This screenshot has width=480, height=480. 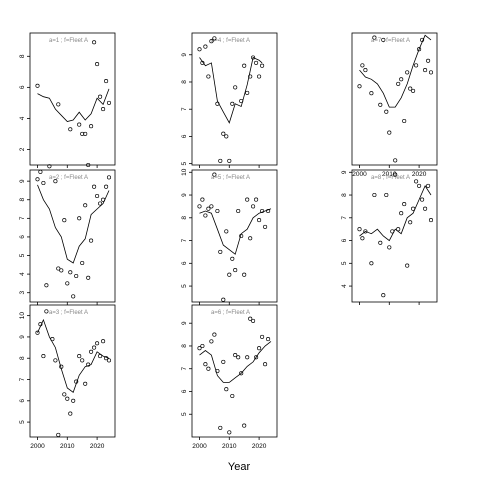 What do you see at coordinates (389, 174) in the screenshot?
I see `x-tick-label: 2010` at bounding box center [389, 174].